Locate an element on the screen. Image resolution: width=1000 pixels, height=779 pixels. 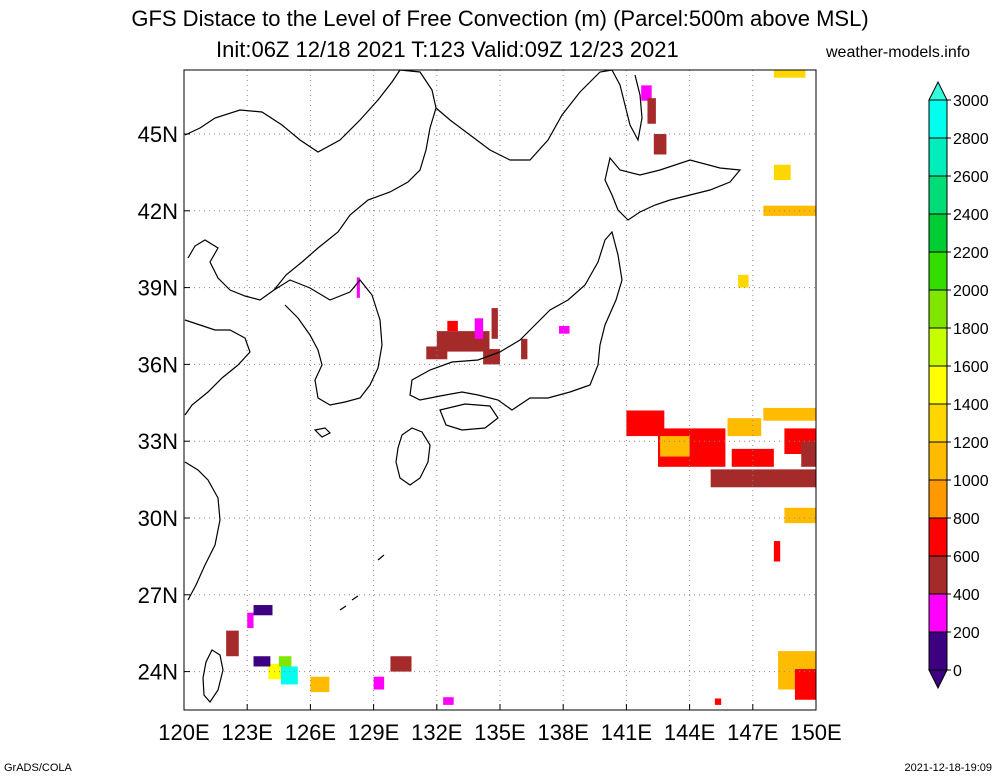
colorbar-label: 2400 is located at coordinates (971, 215).